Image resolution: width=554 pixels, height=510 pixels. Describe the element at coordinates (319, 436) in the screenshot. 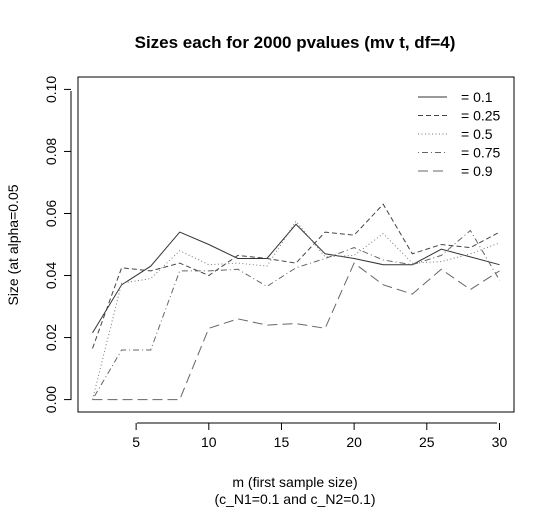

I see `x-axis-ticks: 5 10 15 20 25 30` at that location.